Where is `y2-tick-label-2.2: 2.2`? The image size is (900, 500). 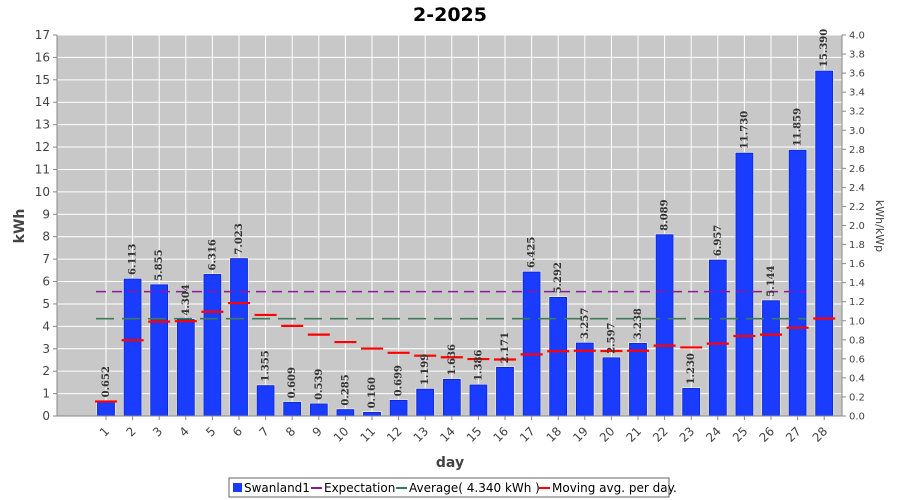
y2-tick-label-2.2: 2.2 is located at coordinates (857, 207).